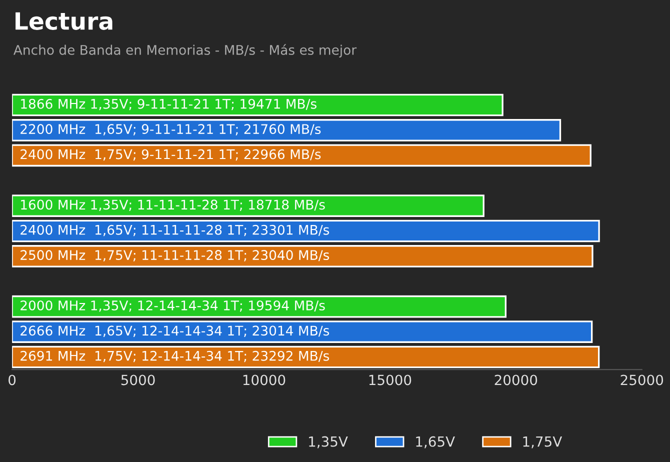 The height and width of the screenshot is (462, 670). What do you see at coordinates (264, 380) in the screenshot?
I see `x-tick-label: 10000` at bounding box center [264, 380].